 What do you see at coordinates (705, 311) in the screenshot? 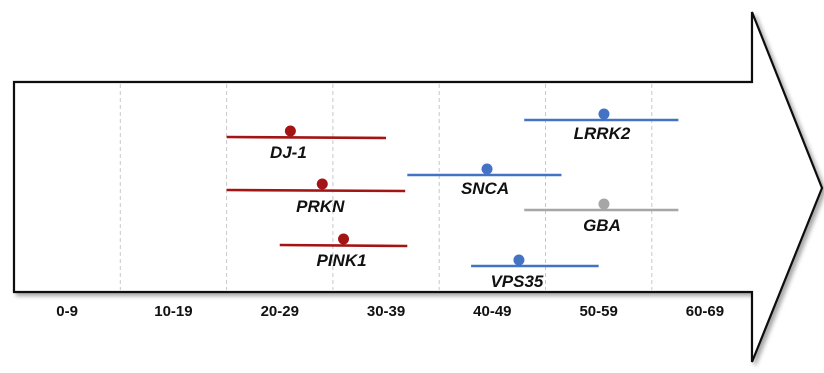
I see `age-label-60-69: 60-69` at bounding box center [705, 311].